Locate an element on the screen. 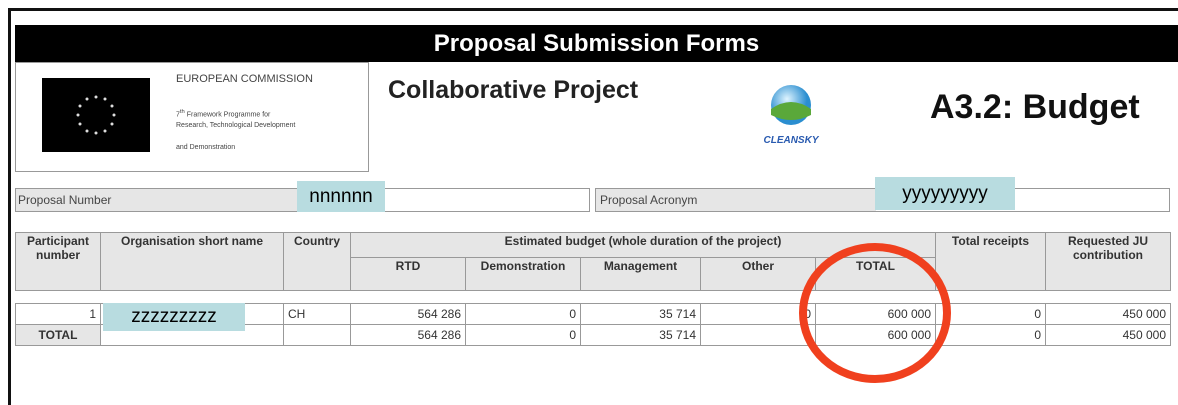 The width and height of the screenshot is (1178, 405). cleansky-logo: CLEANSKY is located at coordinates (791, 115).